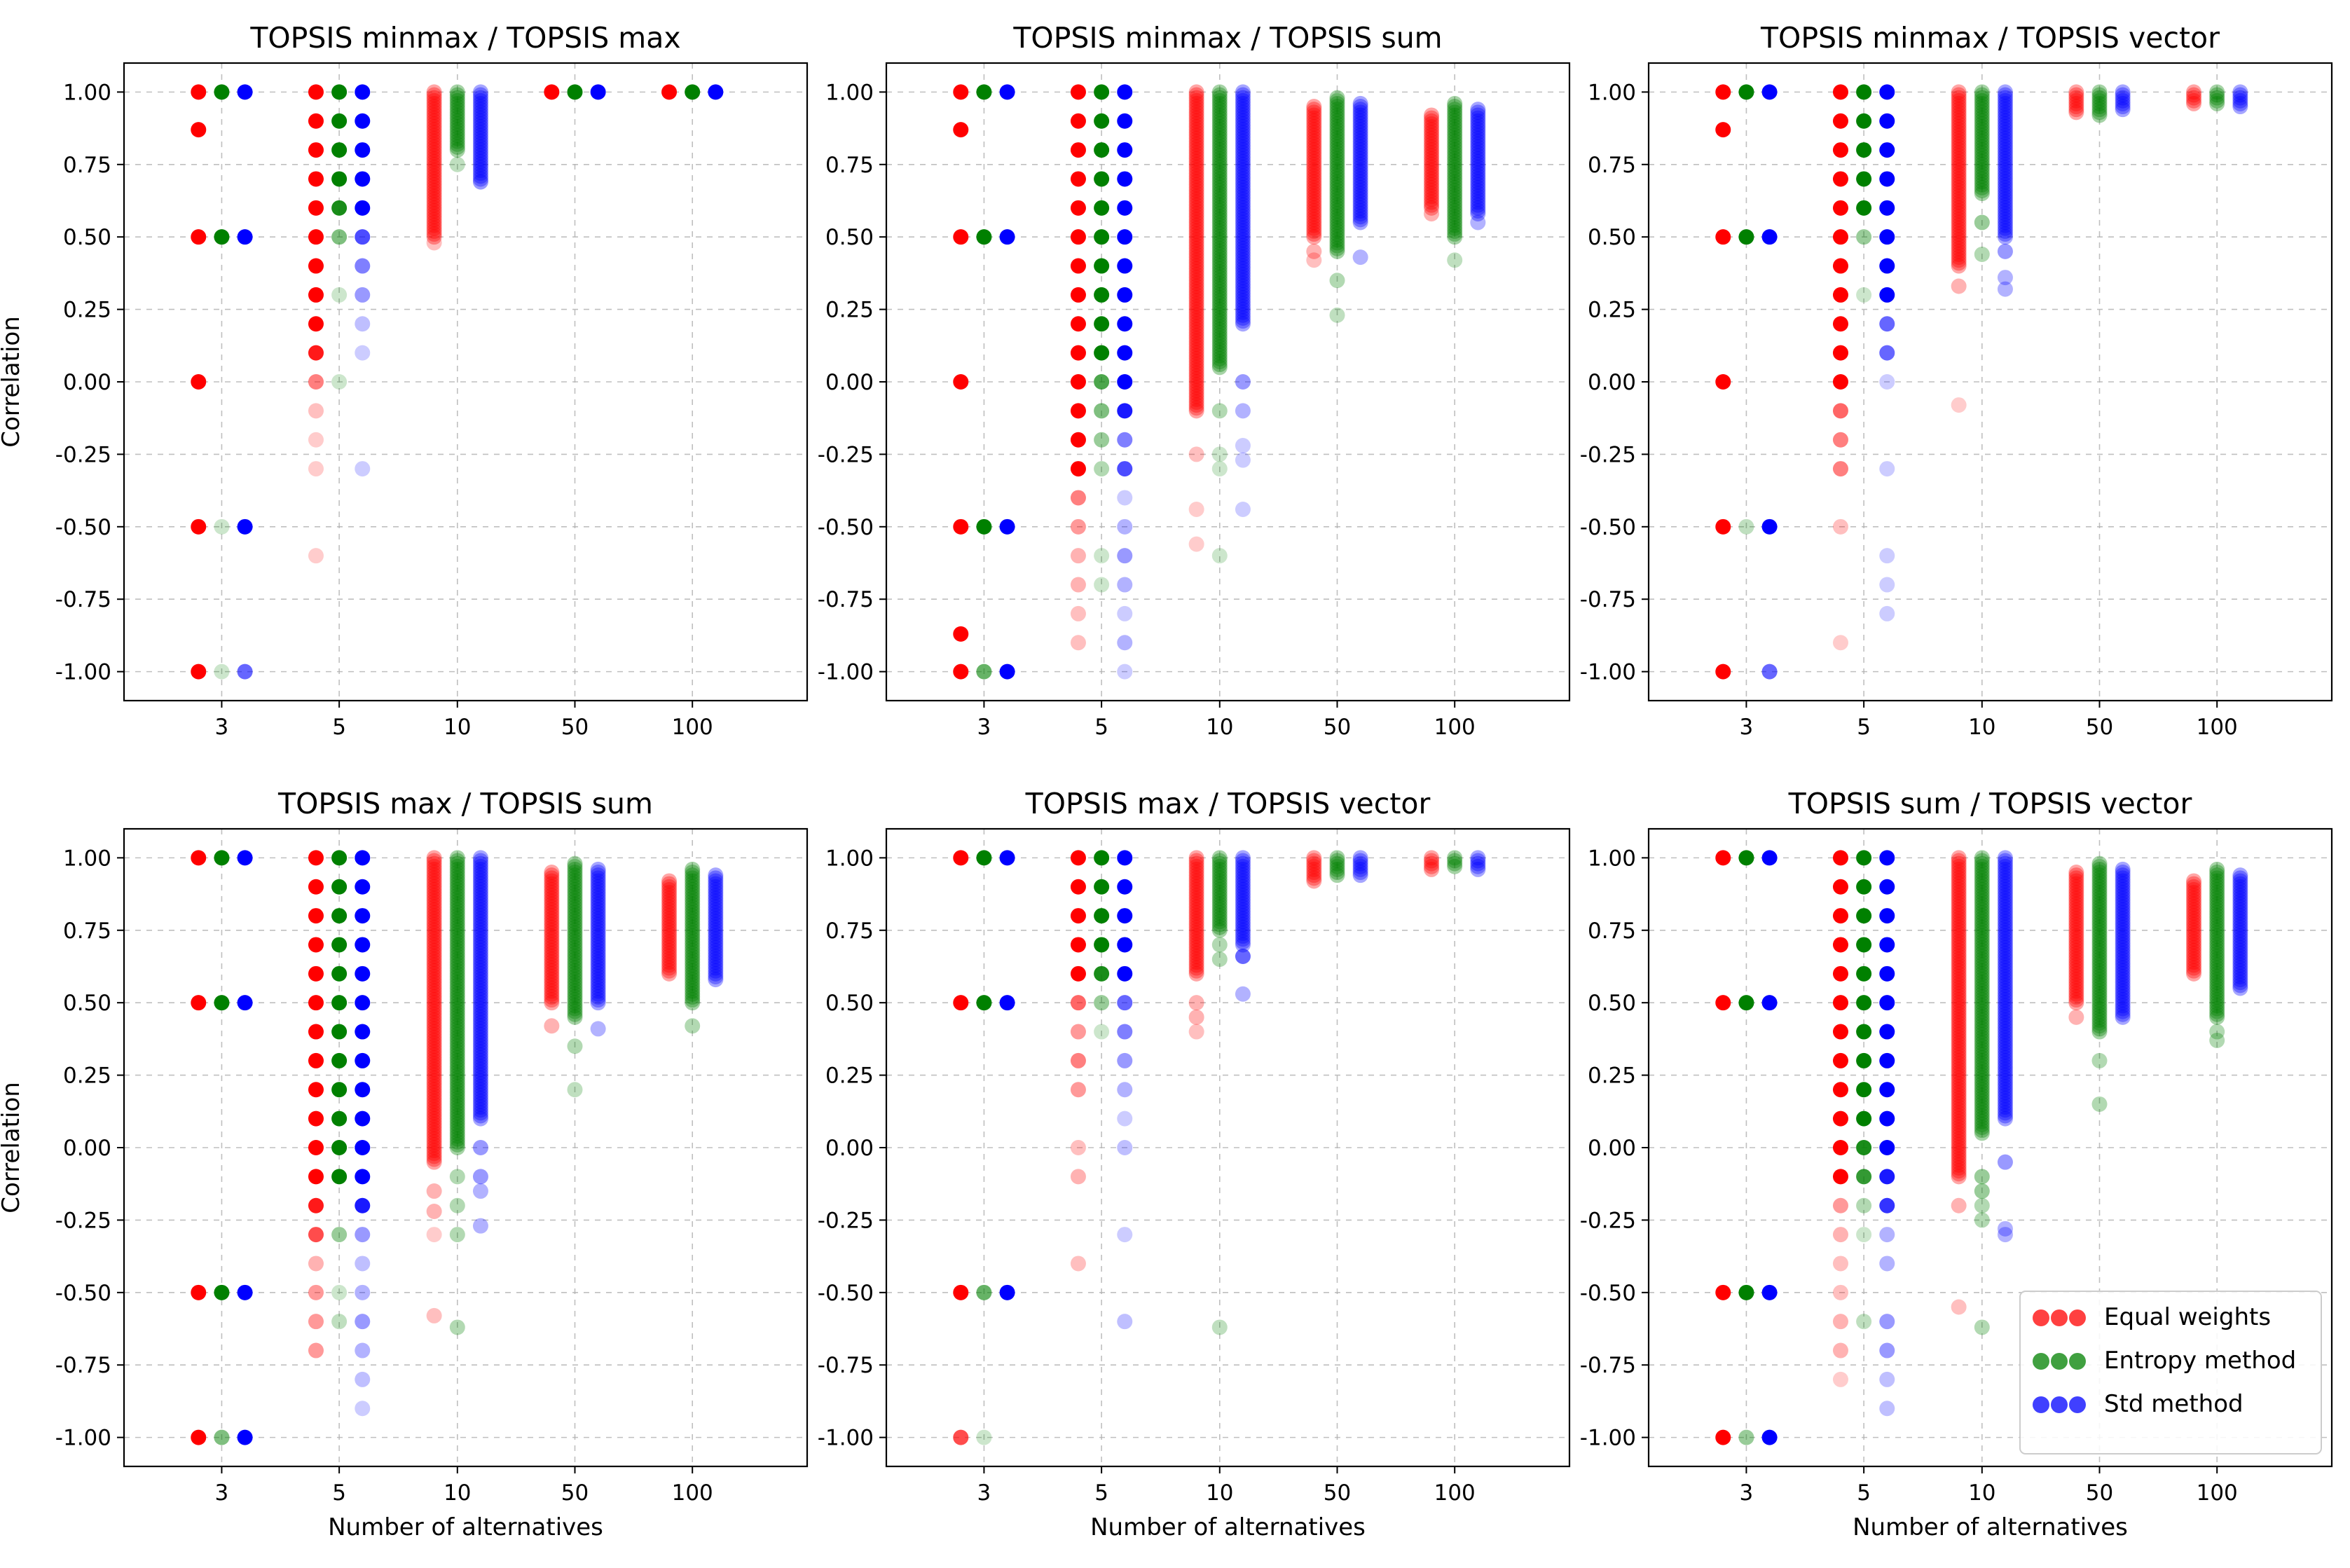 The image size is (2350, 1568). What do you see at coordinates (83, 1365) in the screenshot?
I see `y-tick-label: -0.75` at bounding box center [83, 1365].